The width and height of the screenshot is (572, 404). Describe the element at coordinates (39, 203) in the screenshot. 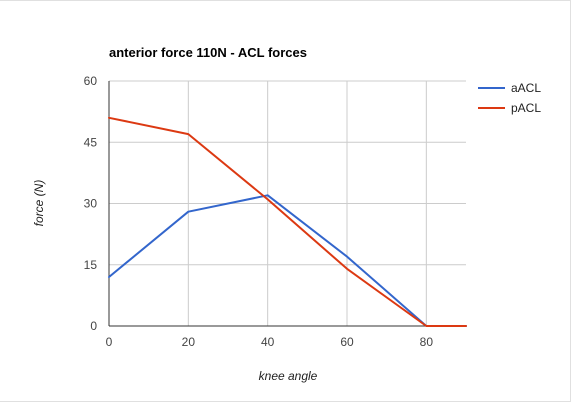

I see `y-axis-label: force (N)` at that location.